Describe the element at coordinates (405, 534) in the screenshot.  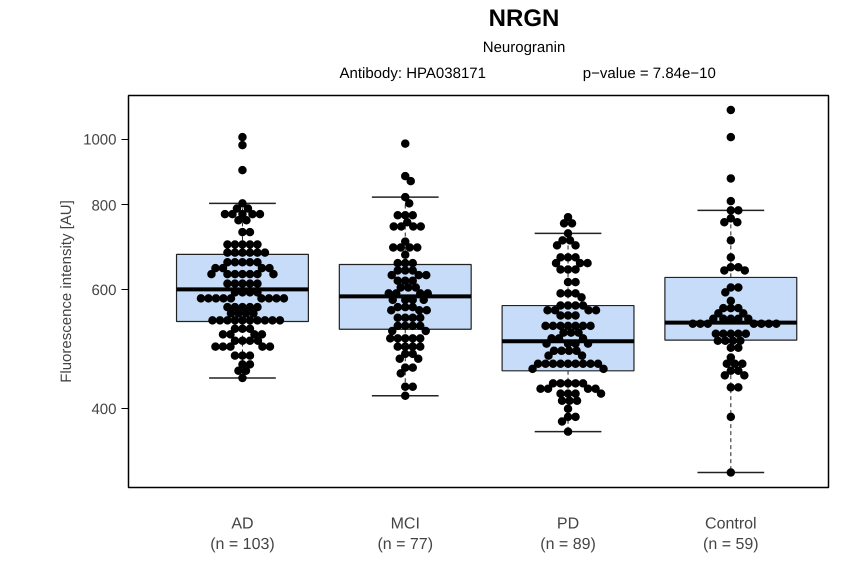
I see `x-tick-label: MCI (n = 77)` at that location.